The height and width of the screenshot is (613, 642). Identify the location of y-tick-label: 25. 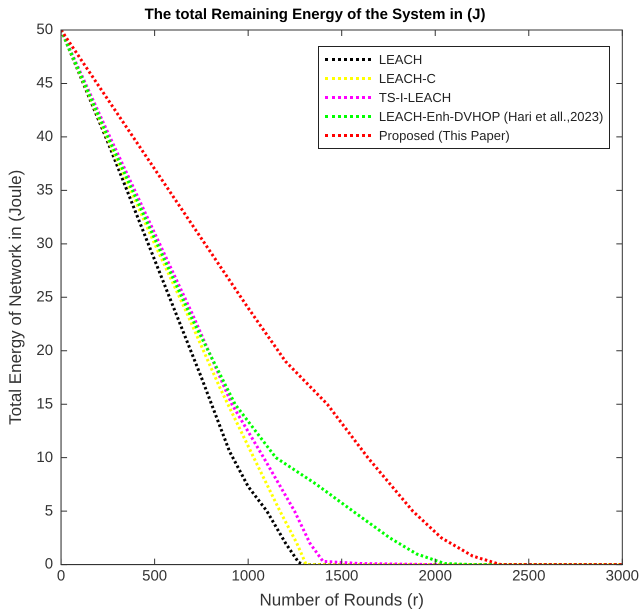
(45, 297).